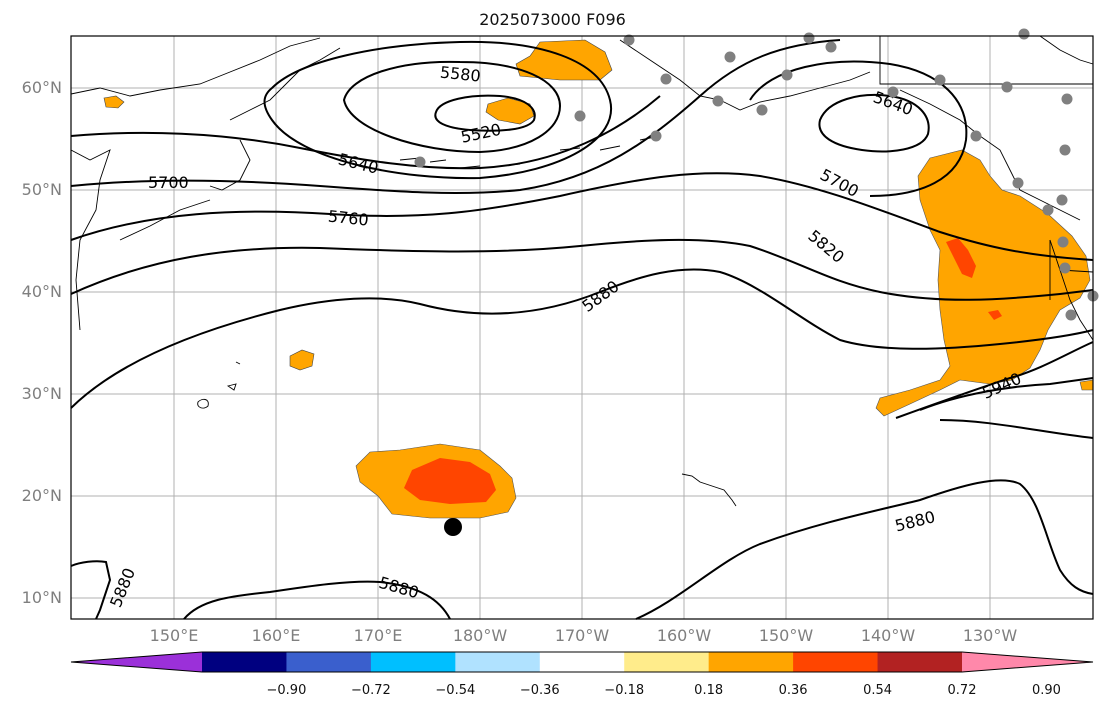 This screenshot has height=712, width=1105. What do you see at coordinates (962, 690) in the screenshot?
I see `colorbar-tick-label: 0.72` at bounding box center [962, 690].